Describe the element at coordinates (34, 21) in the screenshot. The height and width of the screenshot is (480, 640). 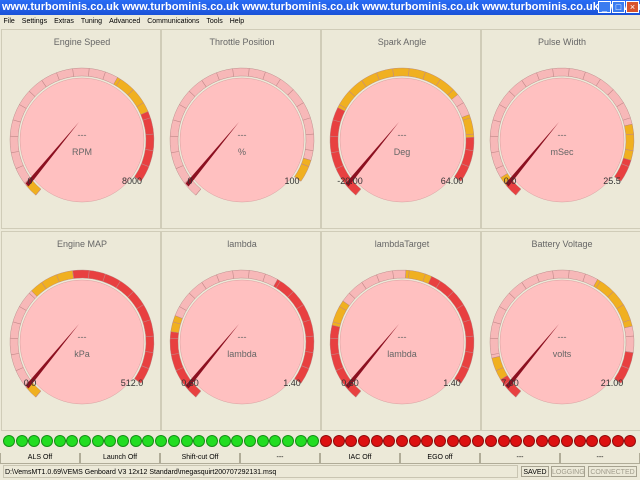
I see `menu-settings: Settings` at that location.